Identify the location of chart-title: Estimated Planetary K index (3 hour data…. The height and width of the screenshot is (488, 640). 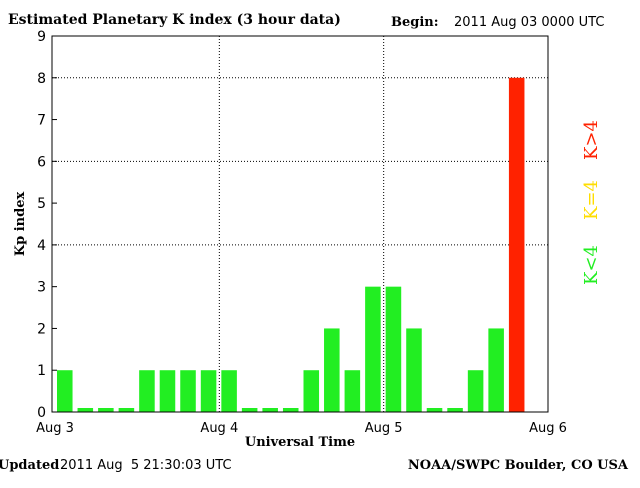
(174, 20).